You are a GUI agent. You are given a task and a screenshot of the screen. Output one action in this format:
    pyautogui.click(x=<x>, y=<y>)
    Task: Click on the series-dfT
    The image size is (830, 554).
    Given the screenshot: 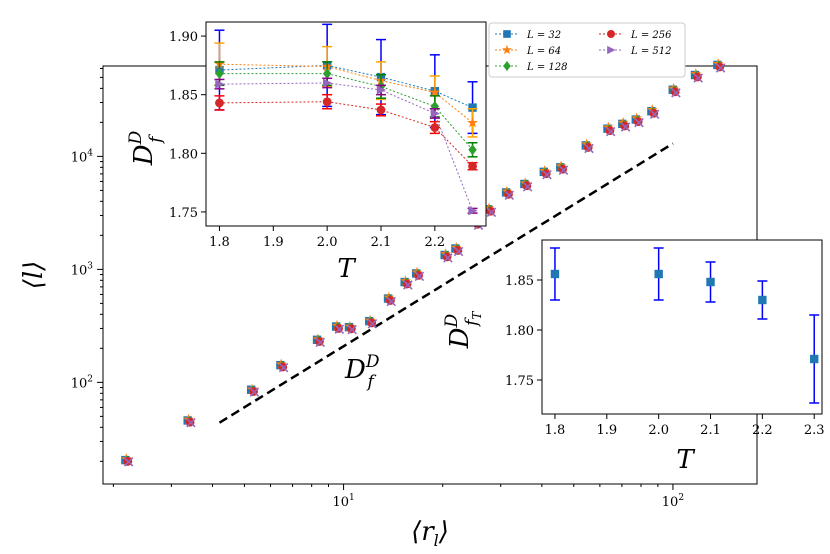 What is the action you would take?
    pyautogui.click(x=684, y=325)
    